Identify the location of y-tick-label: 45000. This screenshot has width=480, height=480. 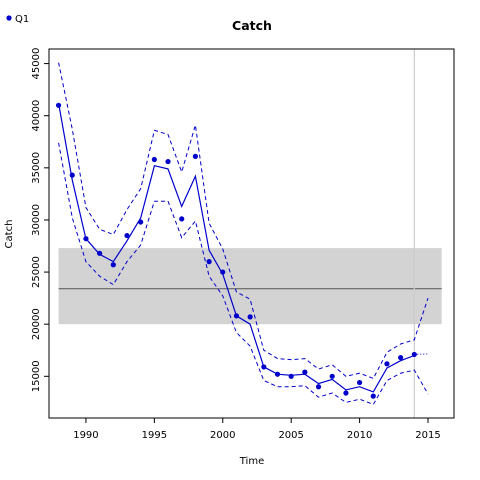
(36, 64).